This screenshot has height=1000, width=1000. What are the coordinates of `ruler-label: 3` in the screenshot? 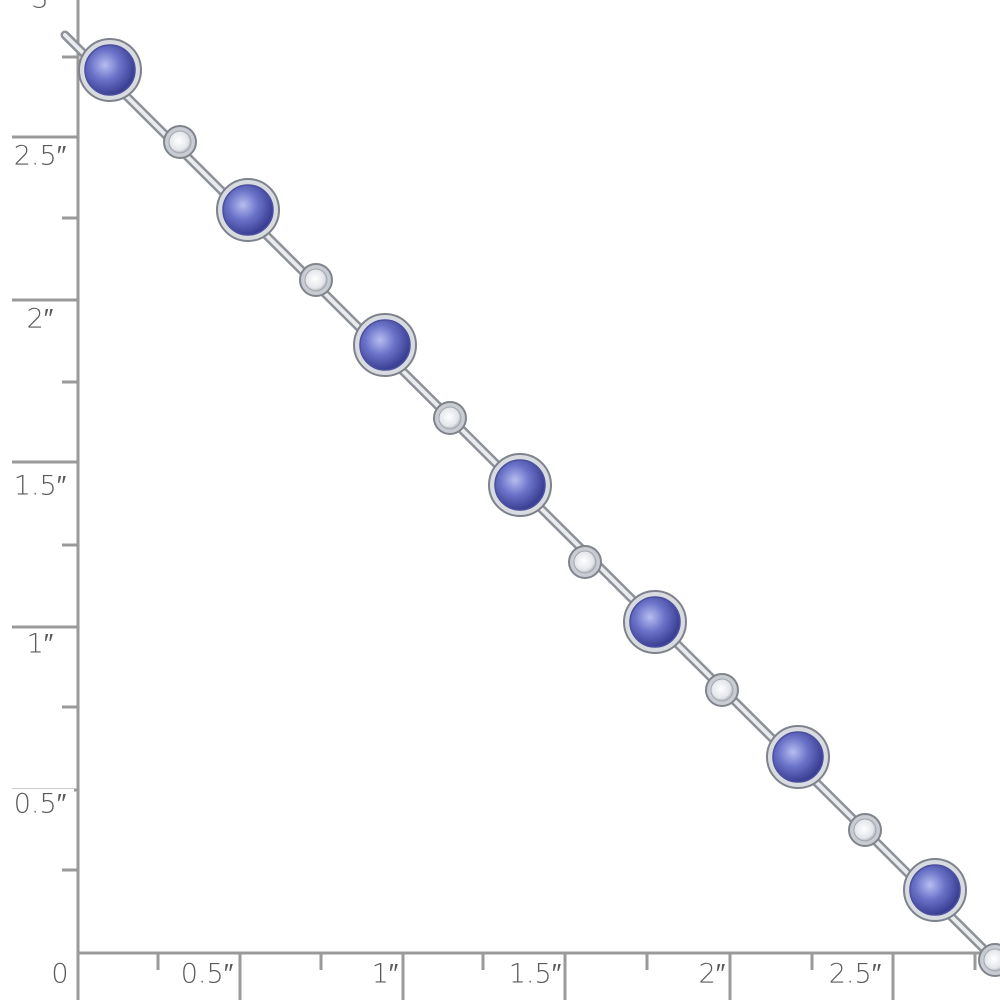 It's located at (39, 7).